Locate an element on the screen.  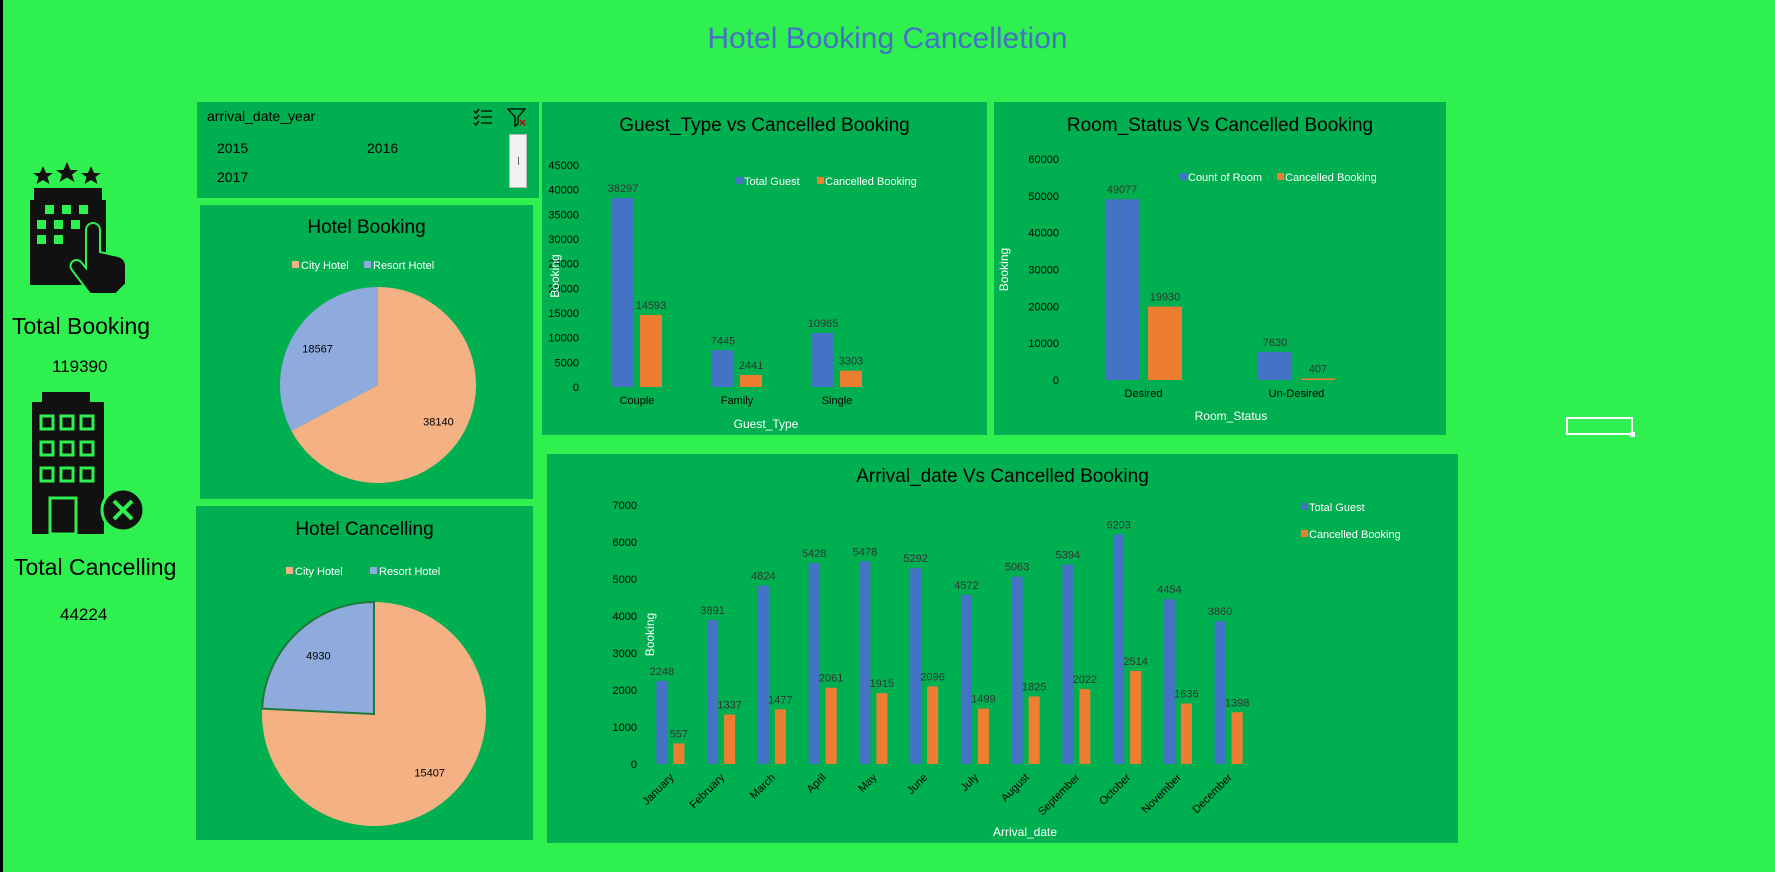
slicer-item-2015: 2015 is located at coordinates (233, 148).